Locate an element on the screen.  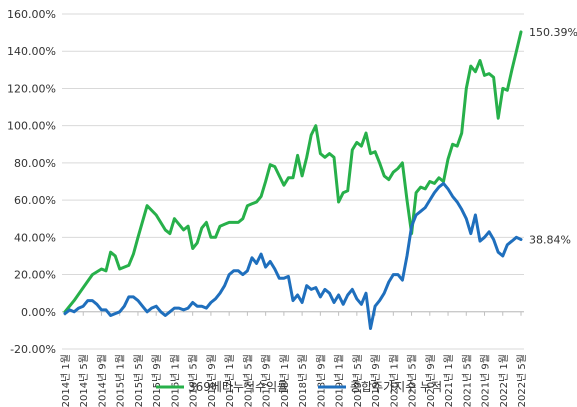
x-tick-label: 2018년 1월 is located at coordinates (285, 380).